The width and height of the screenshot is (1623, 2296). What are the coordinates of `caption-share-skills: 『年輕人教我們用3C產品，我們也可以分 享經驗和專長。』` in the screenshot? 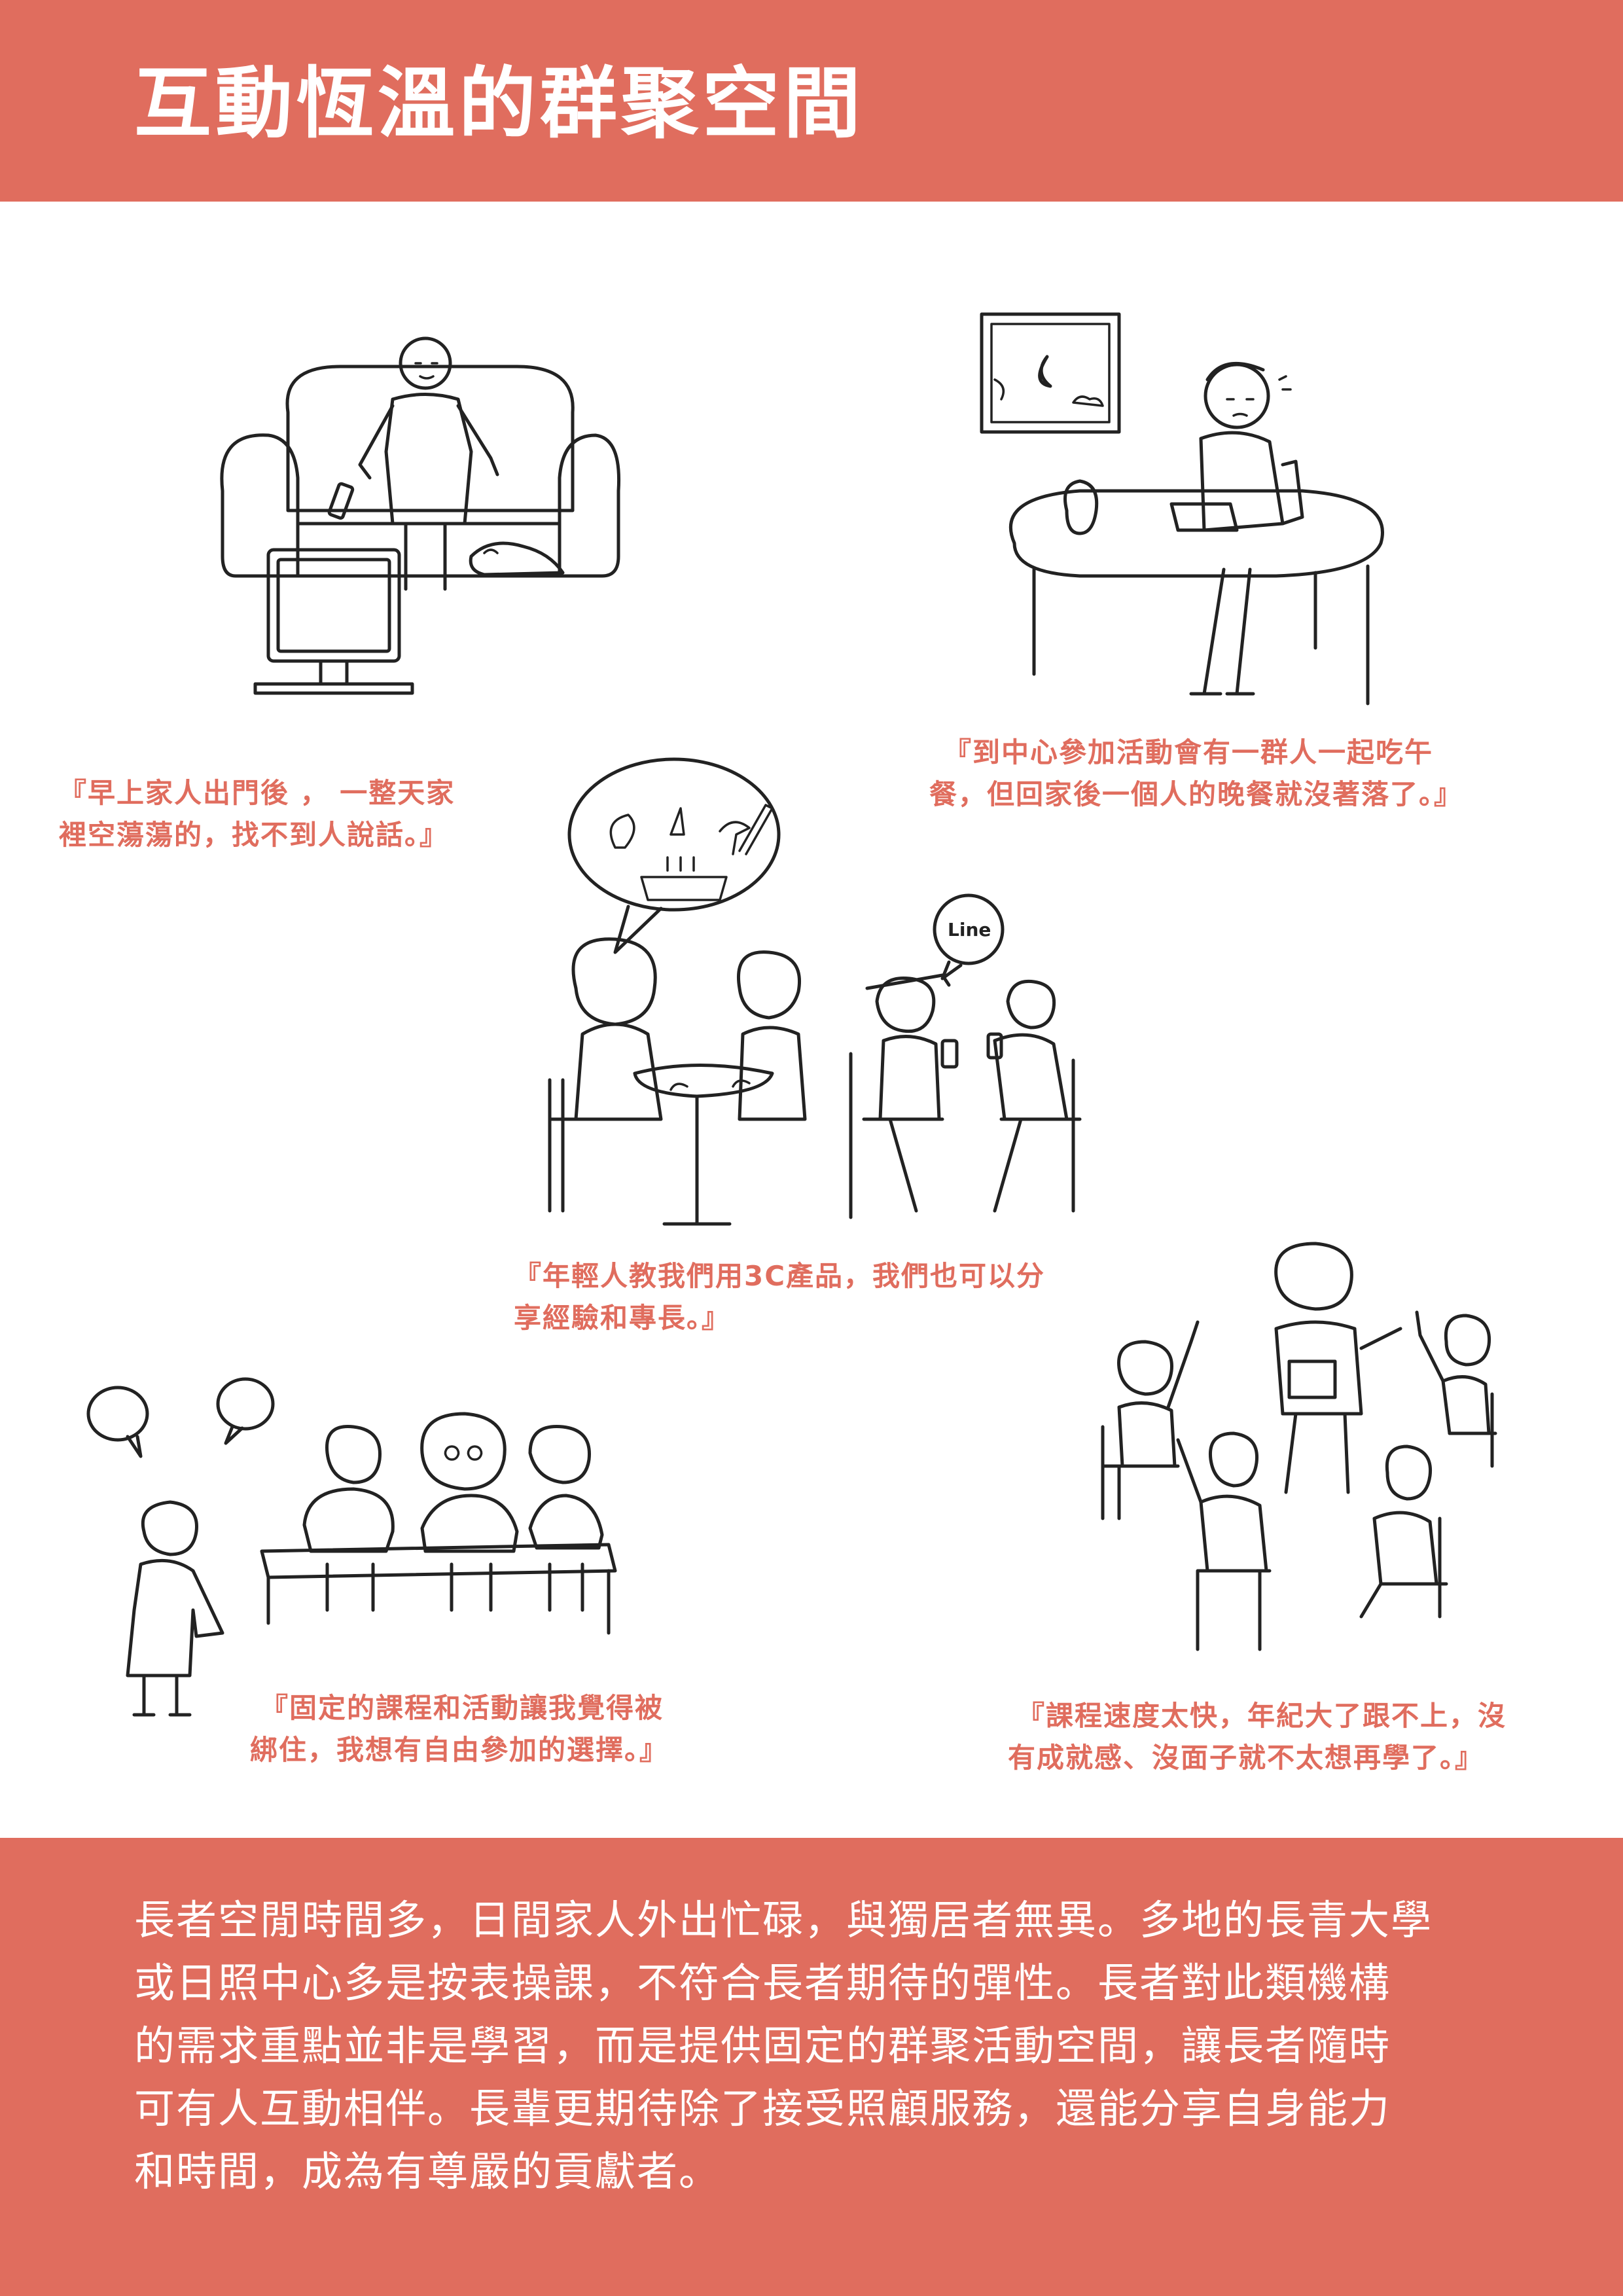 It's located at (779, 1297).